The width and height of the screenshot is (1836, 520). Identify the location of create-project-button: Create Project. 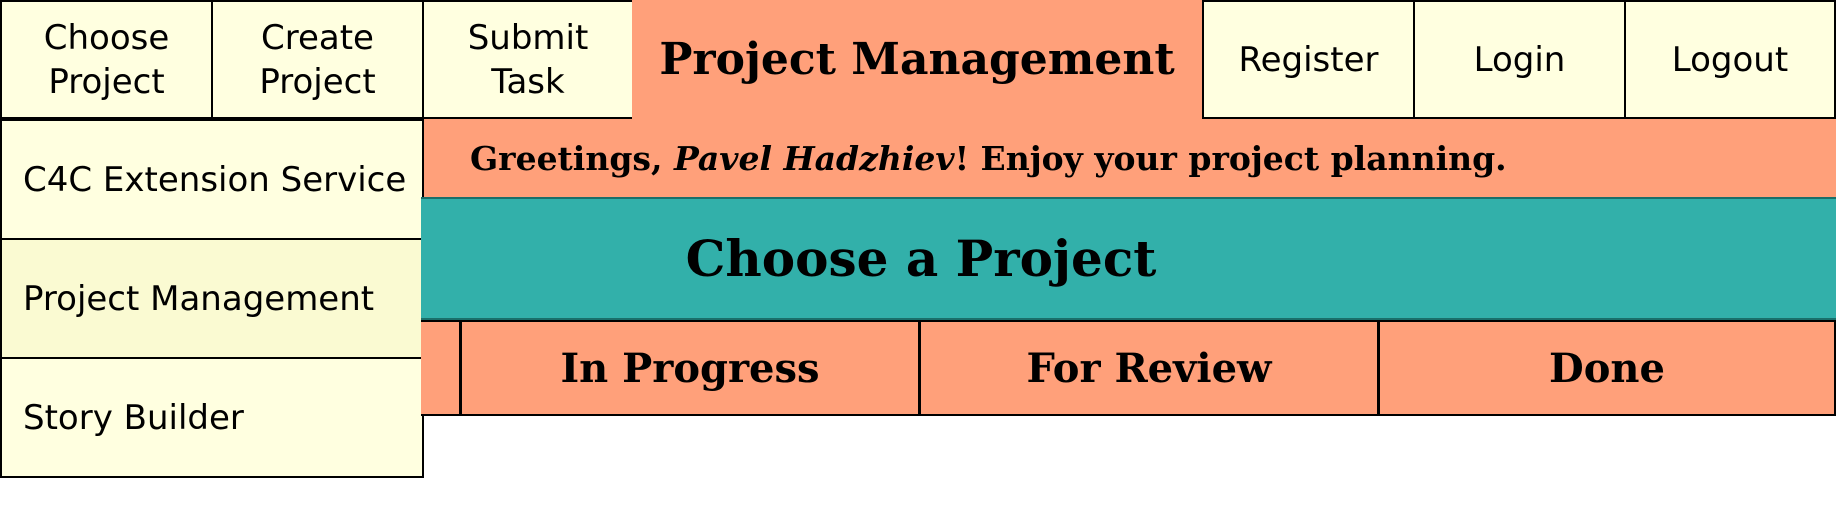
(317, 59).